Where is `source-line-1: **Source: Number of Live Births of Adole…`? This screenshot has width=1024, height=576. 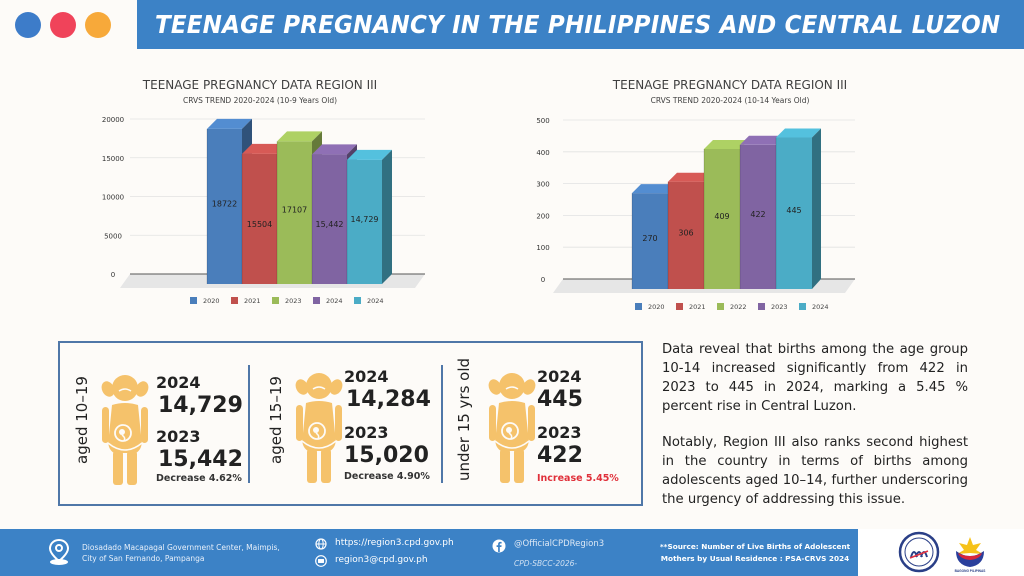
source-line-1: **Source: Number of Live Births of Adole… is located at coordinates (755, 546).